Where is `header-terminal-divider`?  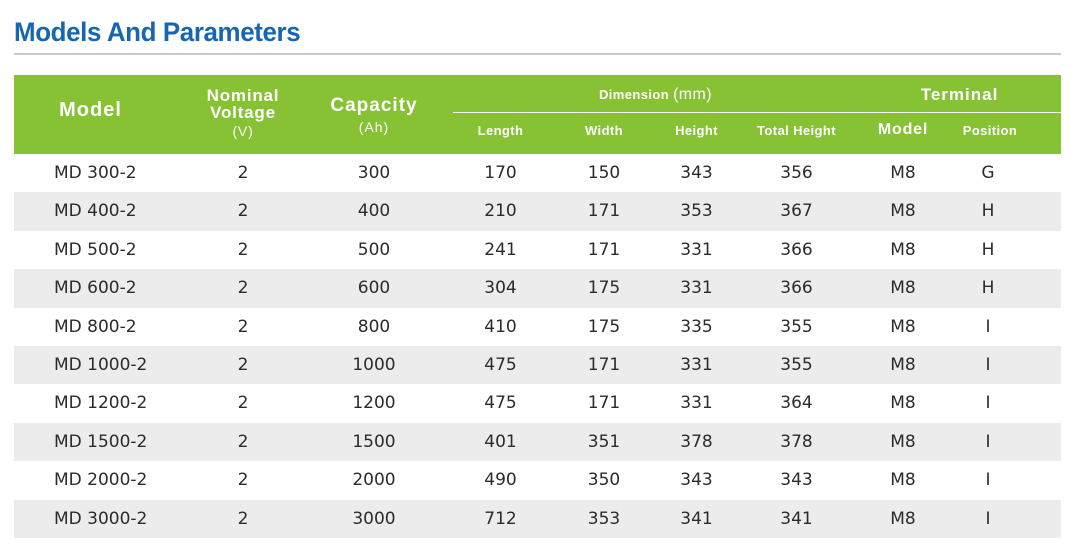
header-terminal-divider is located at coordinates (959, 112).